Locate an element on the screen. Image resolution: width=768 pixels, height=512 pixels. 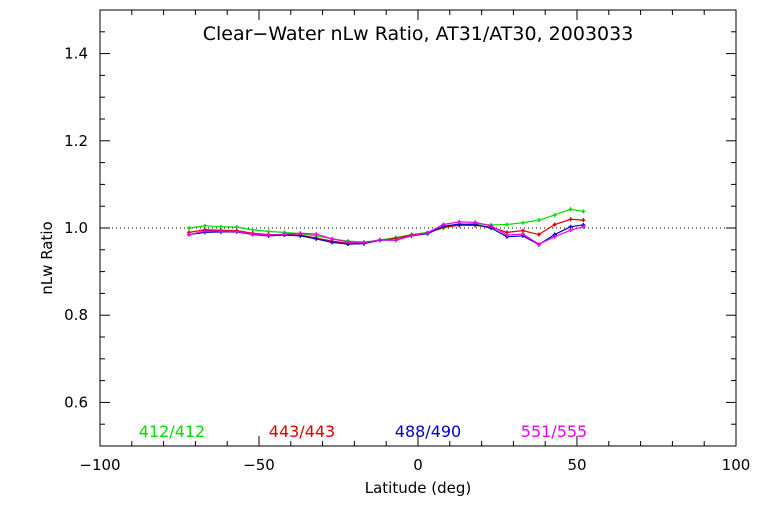
x-tick-label: 0 is located at coordinates (418, 465).